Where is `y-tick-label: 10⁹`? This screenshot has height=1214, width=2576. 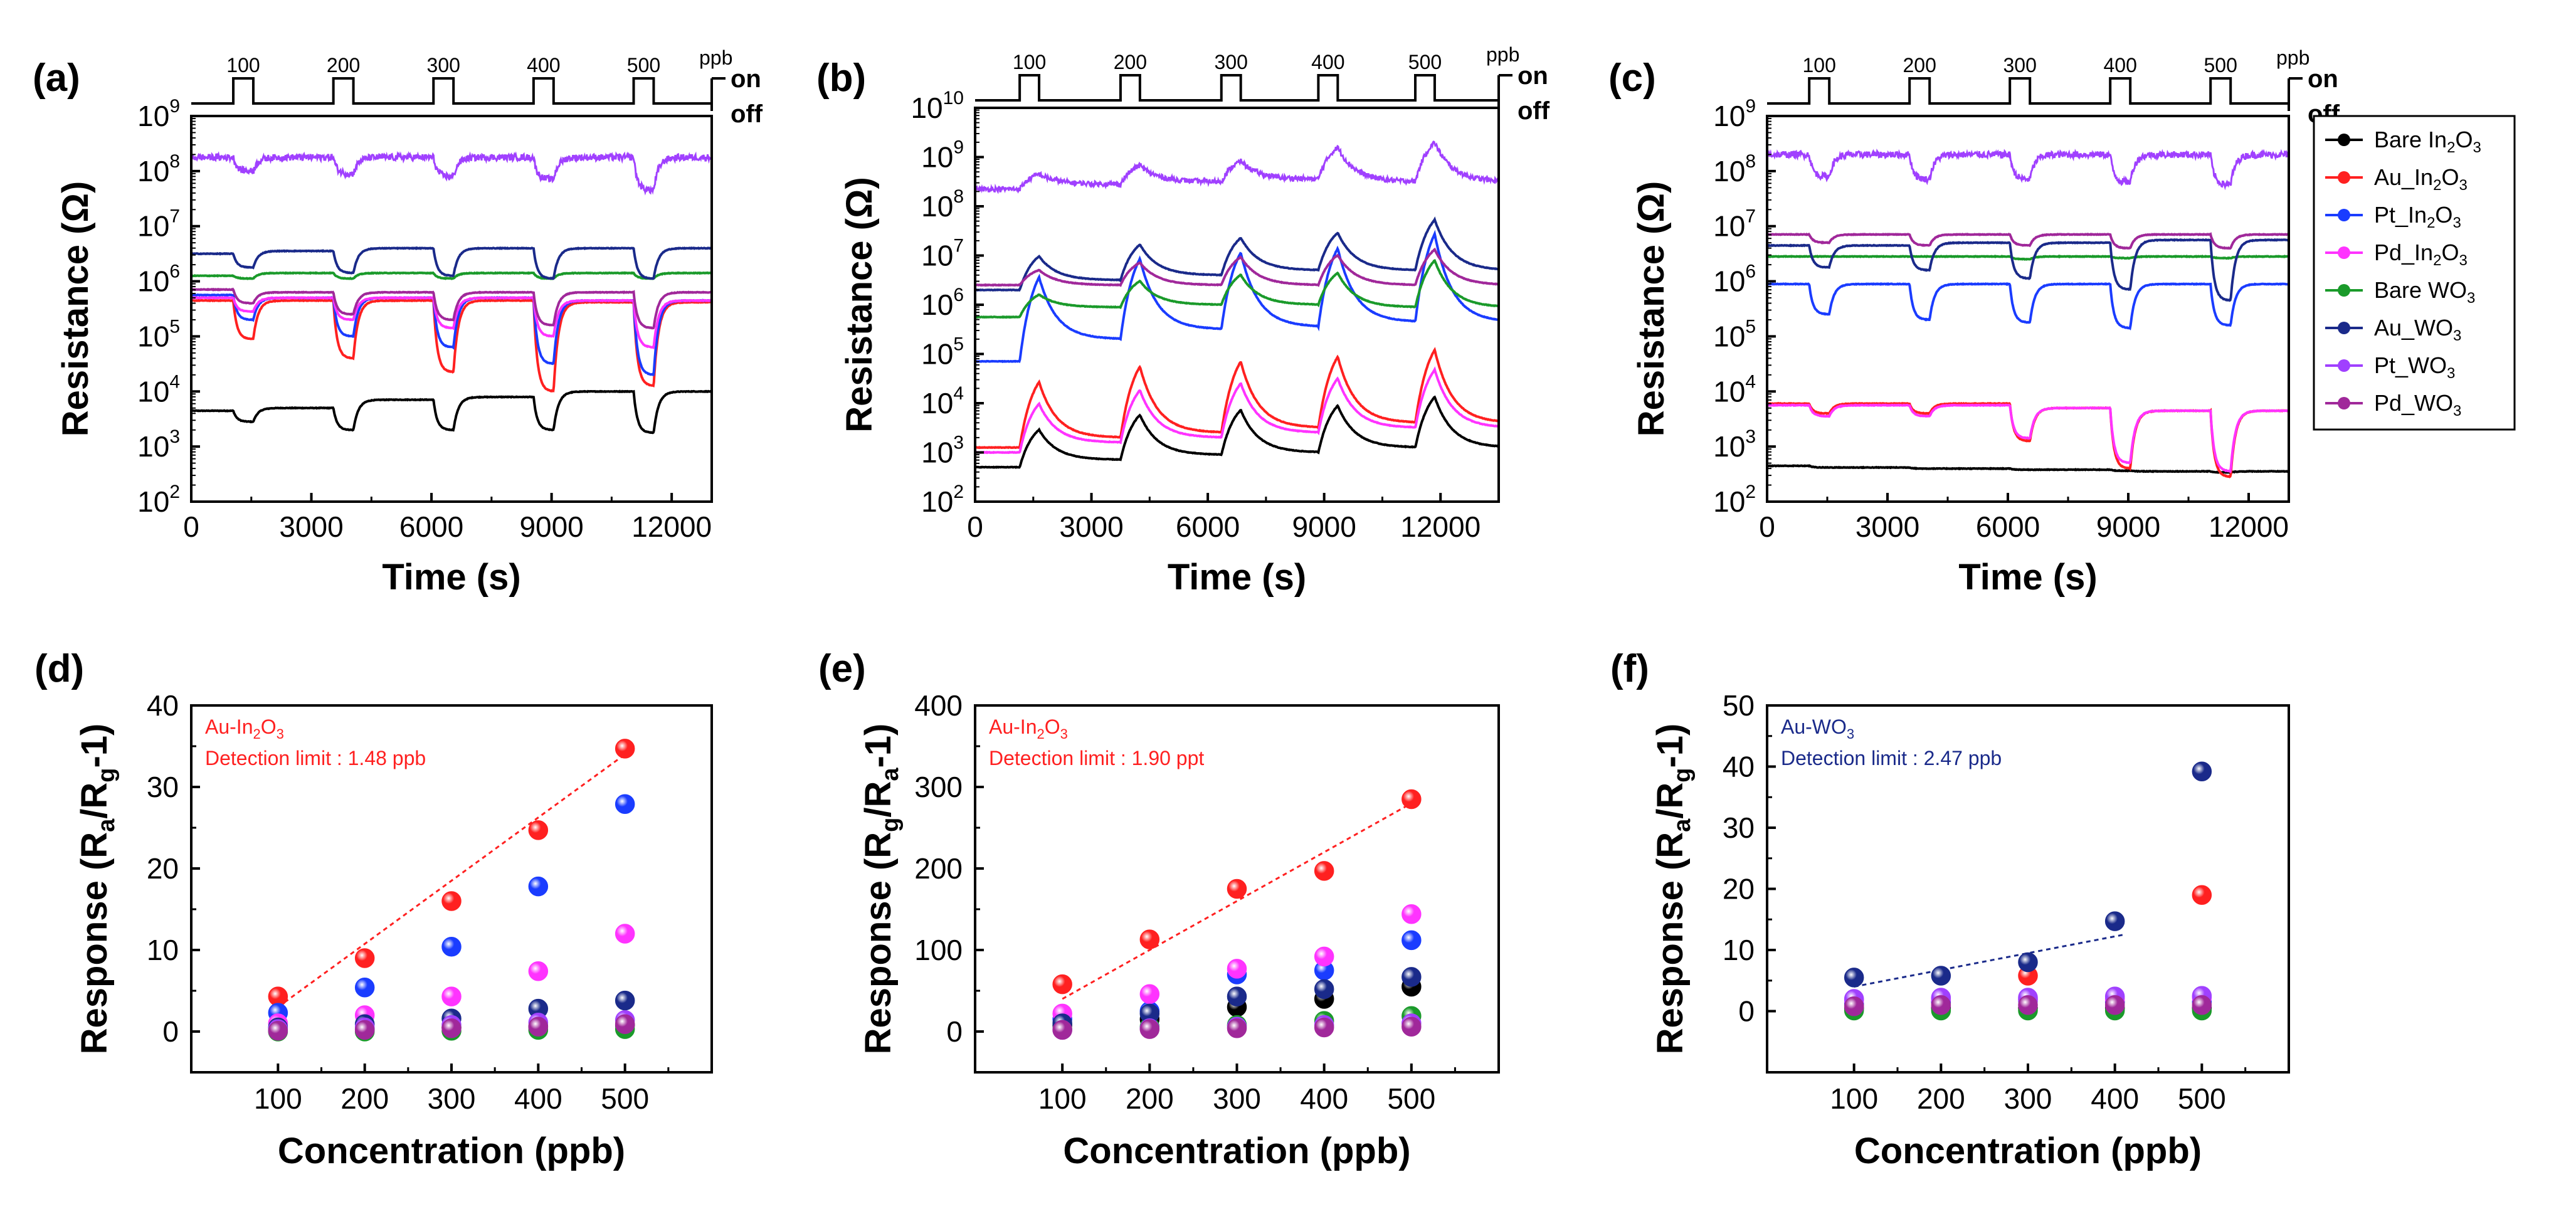 y-tick-label: 10⁹ is located at coordinates (158, 114).